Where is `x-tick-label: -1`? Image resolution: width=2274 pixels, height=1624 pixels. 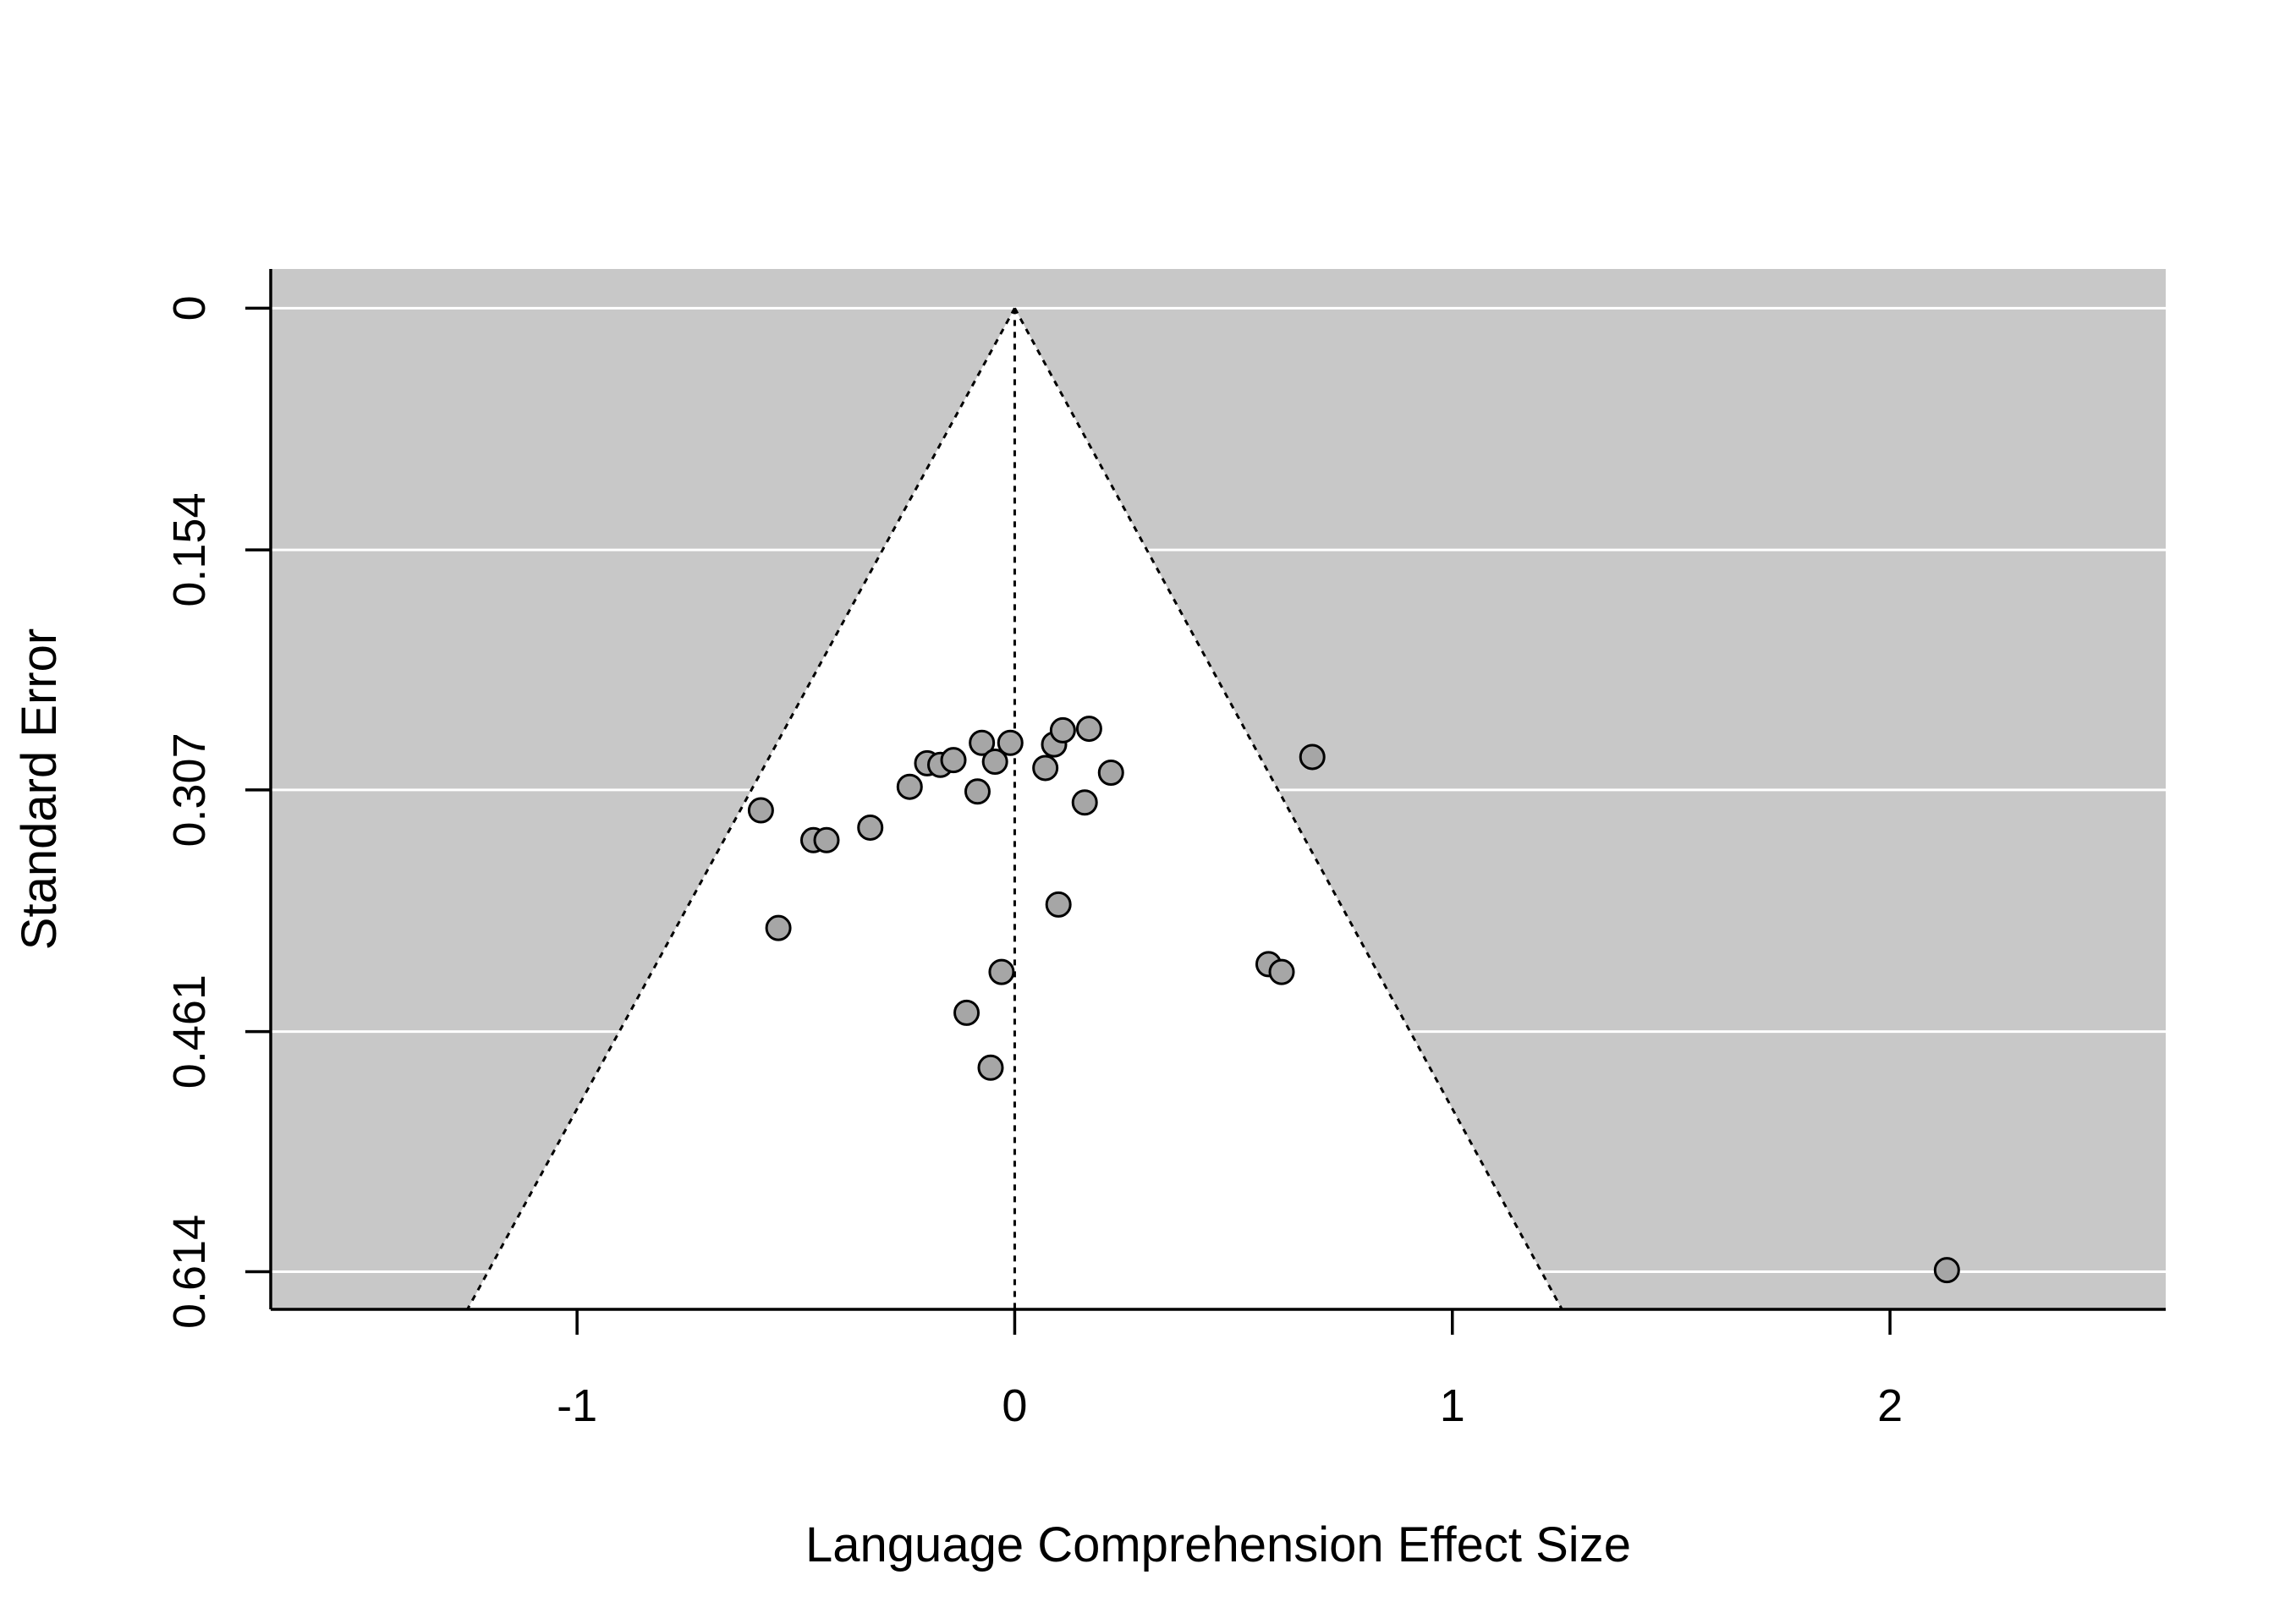 x-tick-label: -1 is located at coordinates (577, 1405).